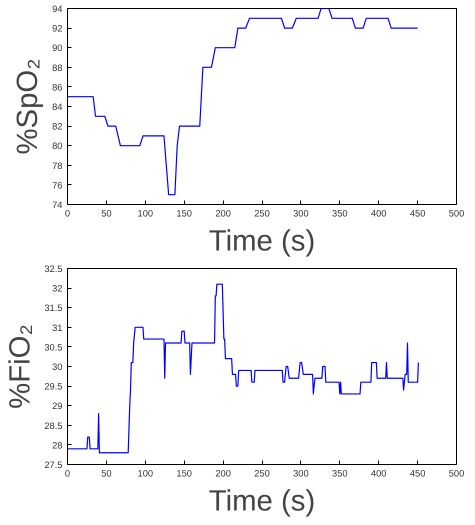 Image resolution: width=475 pixels, height=525 pixels. I want to click on y-tick-label: 32.5, so click(53, 269).